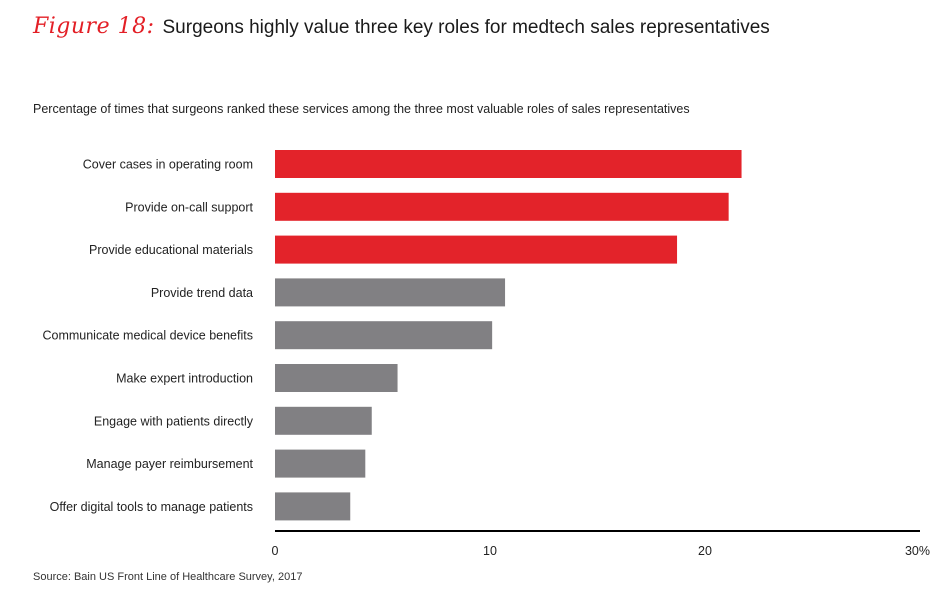 The image size is (950, 603). What do you see at coordinates (147, 336) in the screenshot?
I see `category-label: Communicate medical device benefits` at bounding box center [147, 336].